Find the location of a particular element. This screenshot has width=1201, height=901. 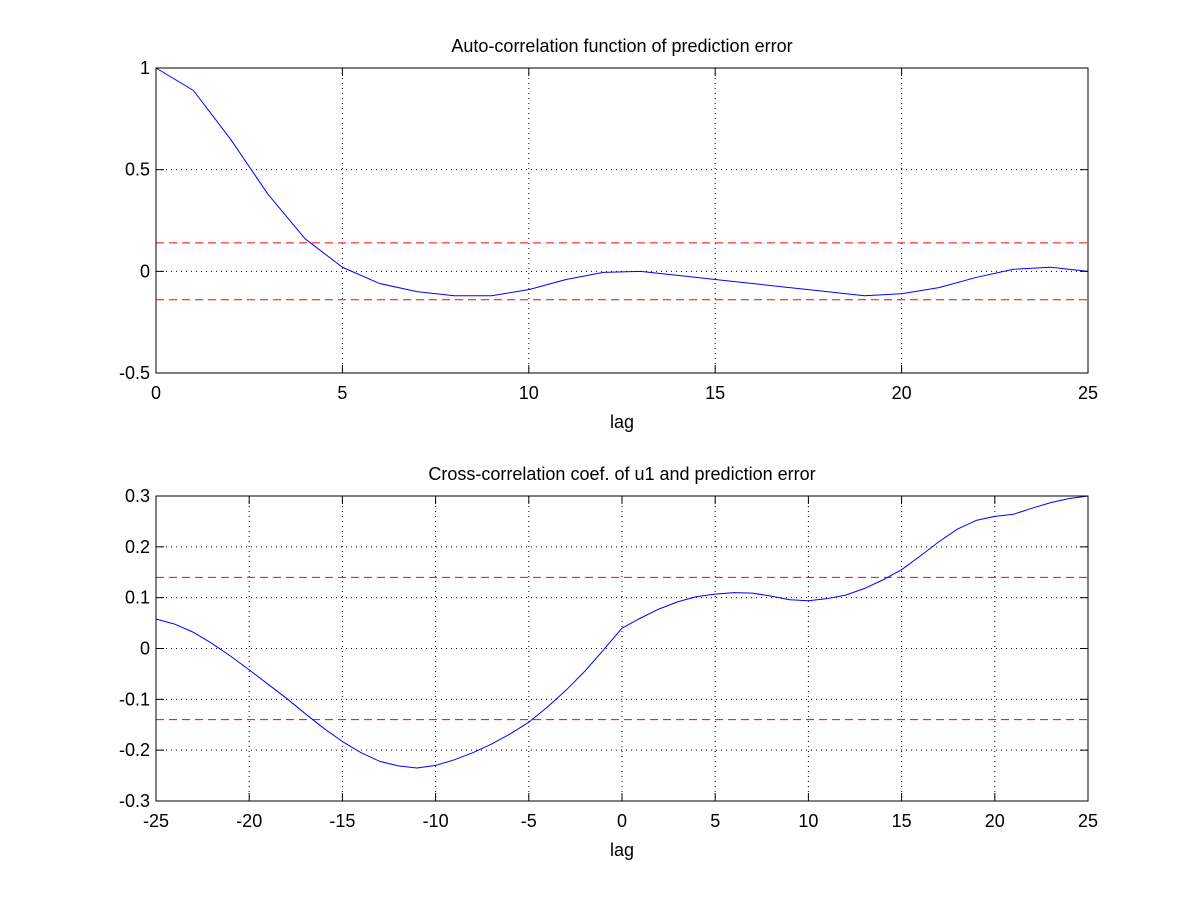

ccf-x-tick-label: -15 is located at coordinates (342, 821).